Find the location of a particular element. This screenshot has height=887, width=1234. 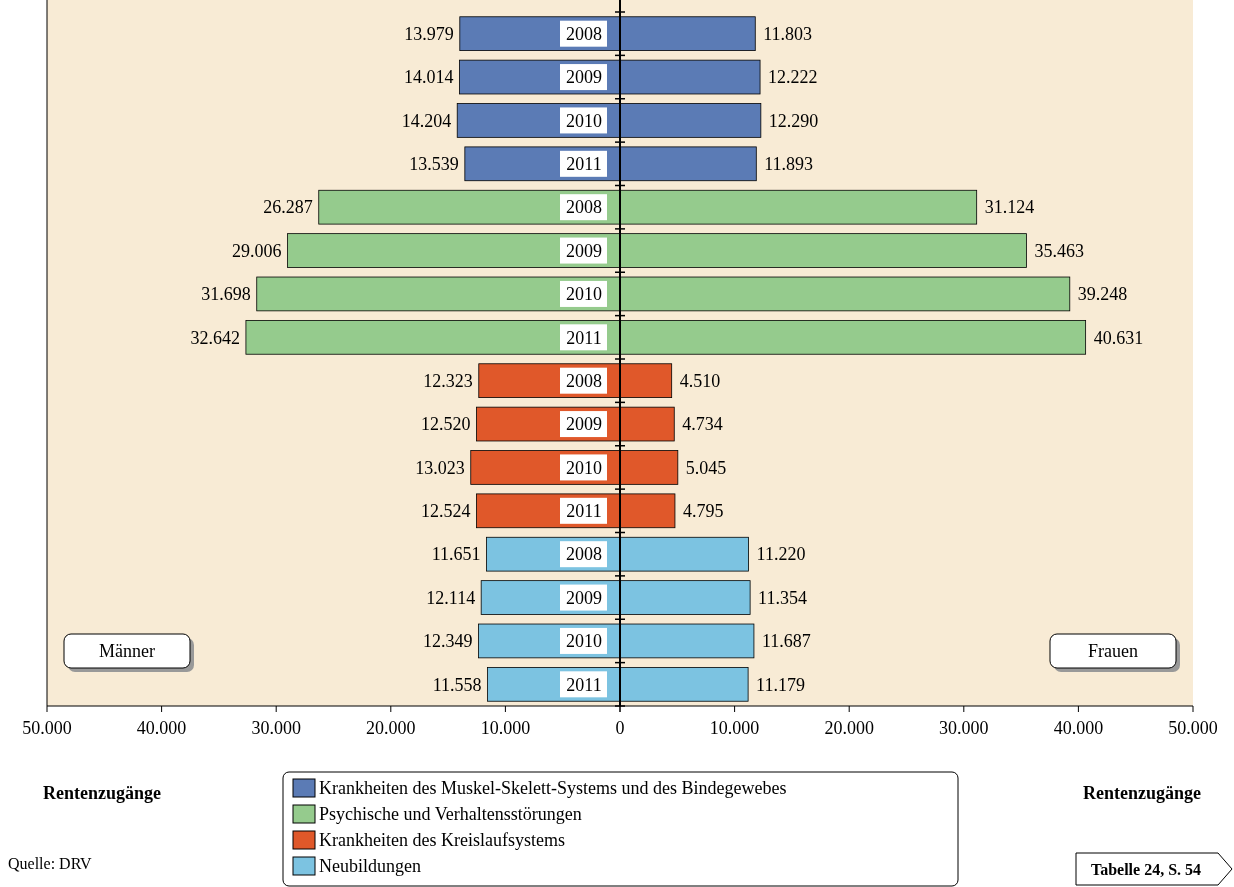

data-label: 11.803 is located at coordinates (788, 33).